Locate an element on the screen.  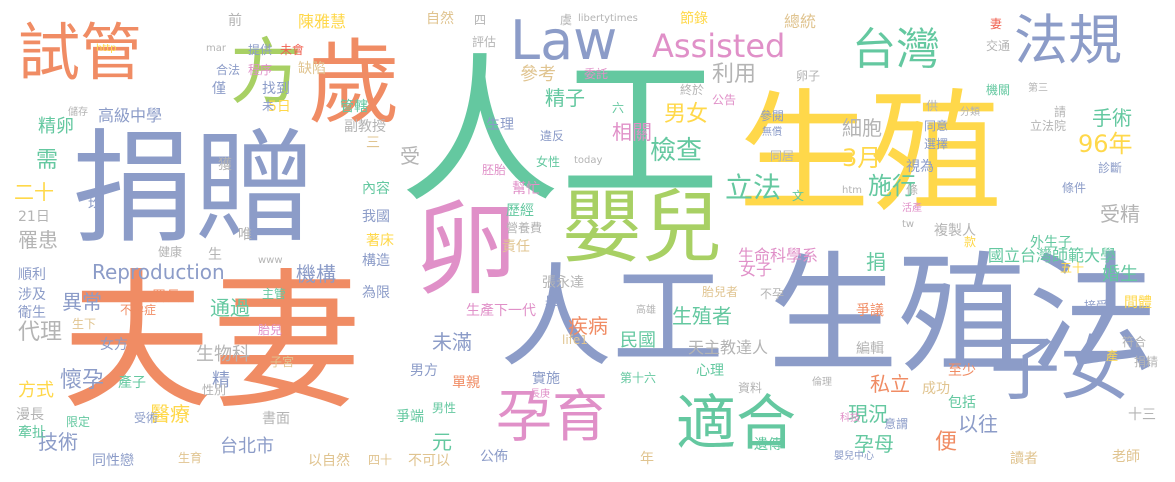
word-htm: htm is located at coordinates (852, 190).